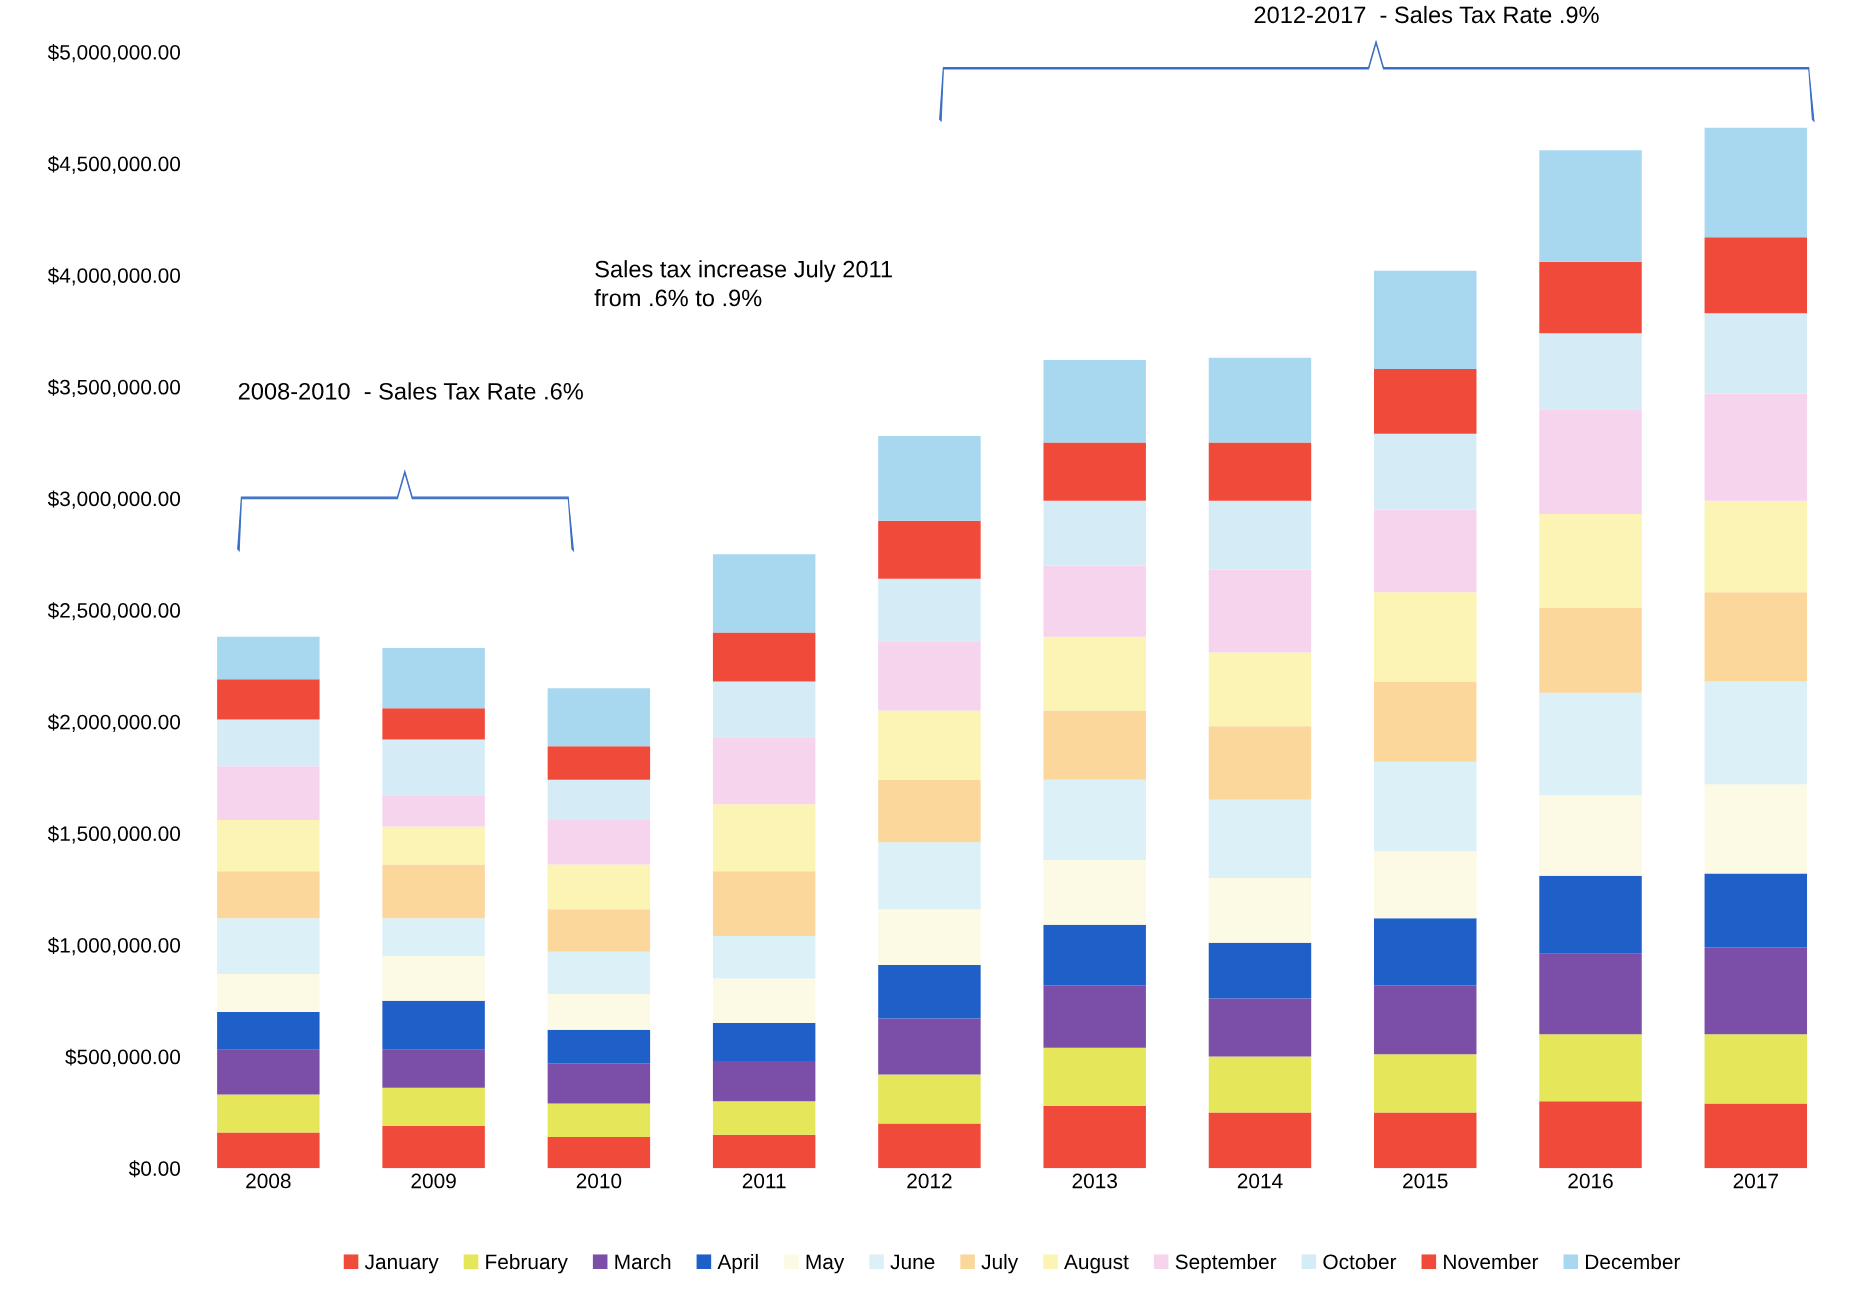 Image resolution: width=1857 pixels, height=1298 pixels. Describe the element at coordinates (1633, 1261) in the screenshot. I see `legend-label: December` at that location.